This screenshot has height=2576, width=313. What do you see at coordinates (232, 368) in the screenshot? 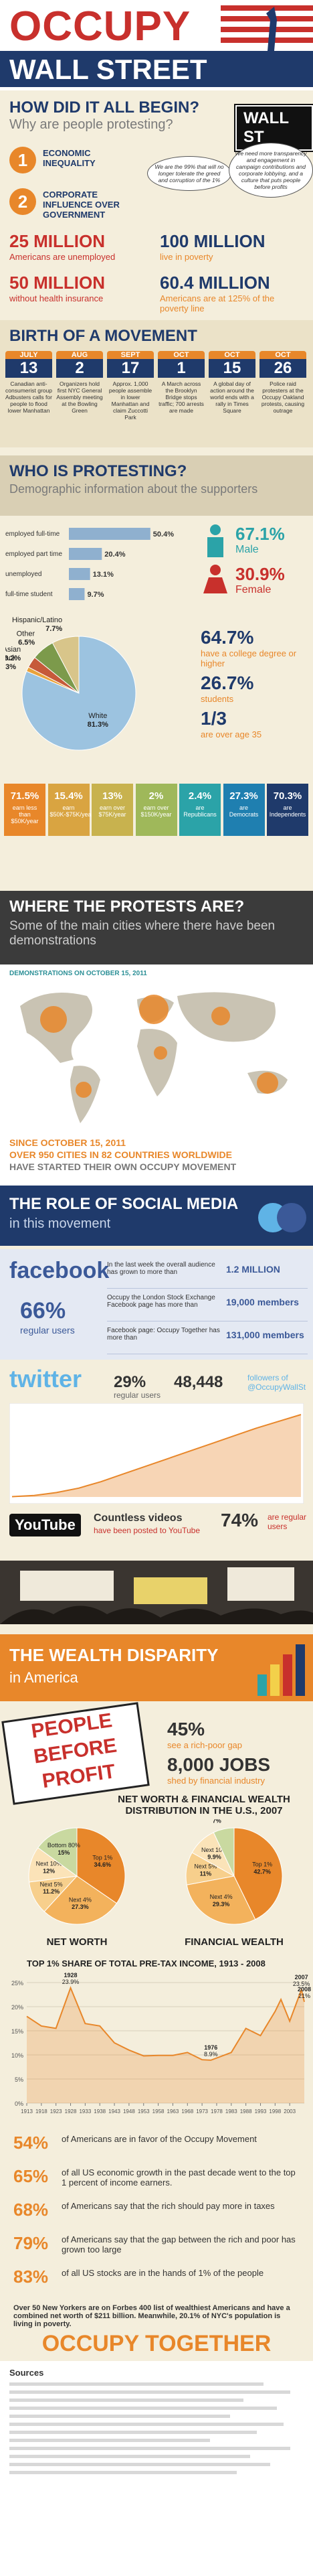
I see `event-day: 15` at bounding box center [232, 368].